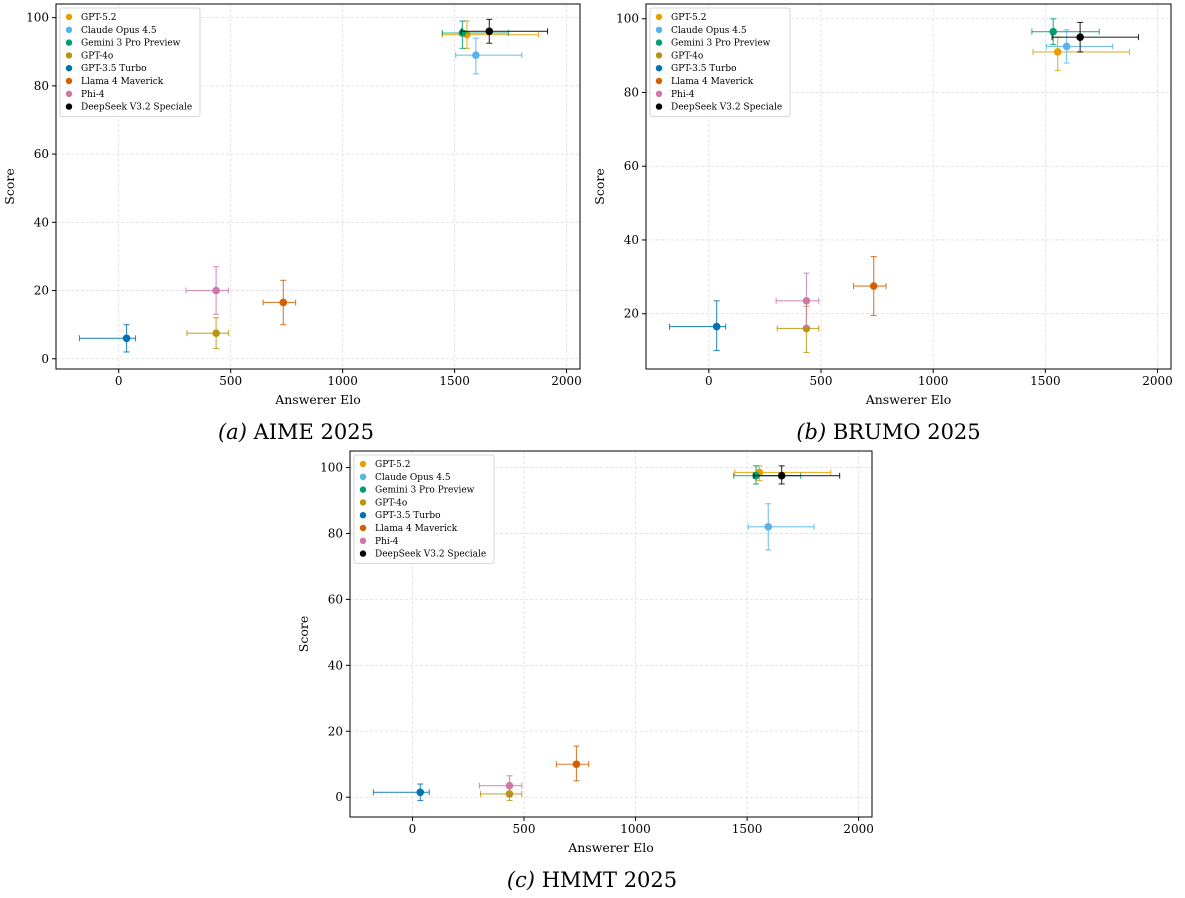  What do you see at coordinates (313, 432) in the screenshot?
I see `caption-text: AIME 2025` at bounding box center [313, 432].